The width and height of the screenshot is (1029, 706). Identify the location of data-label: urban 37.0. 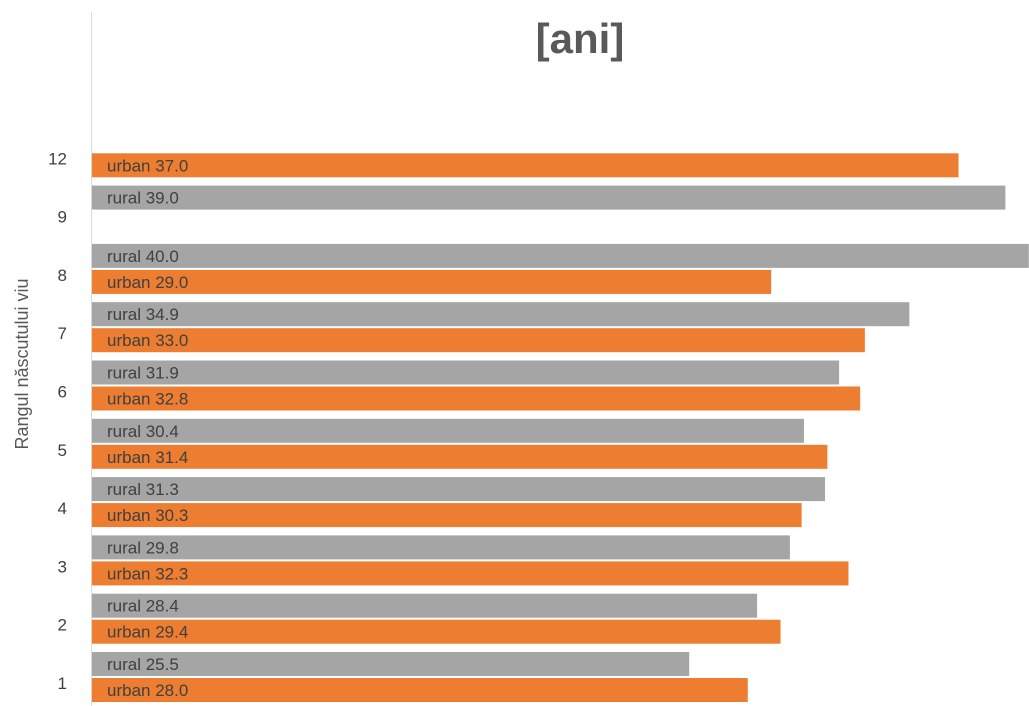
(147, 165).